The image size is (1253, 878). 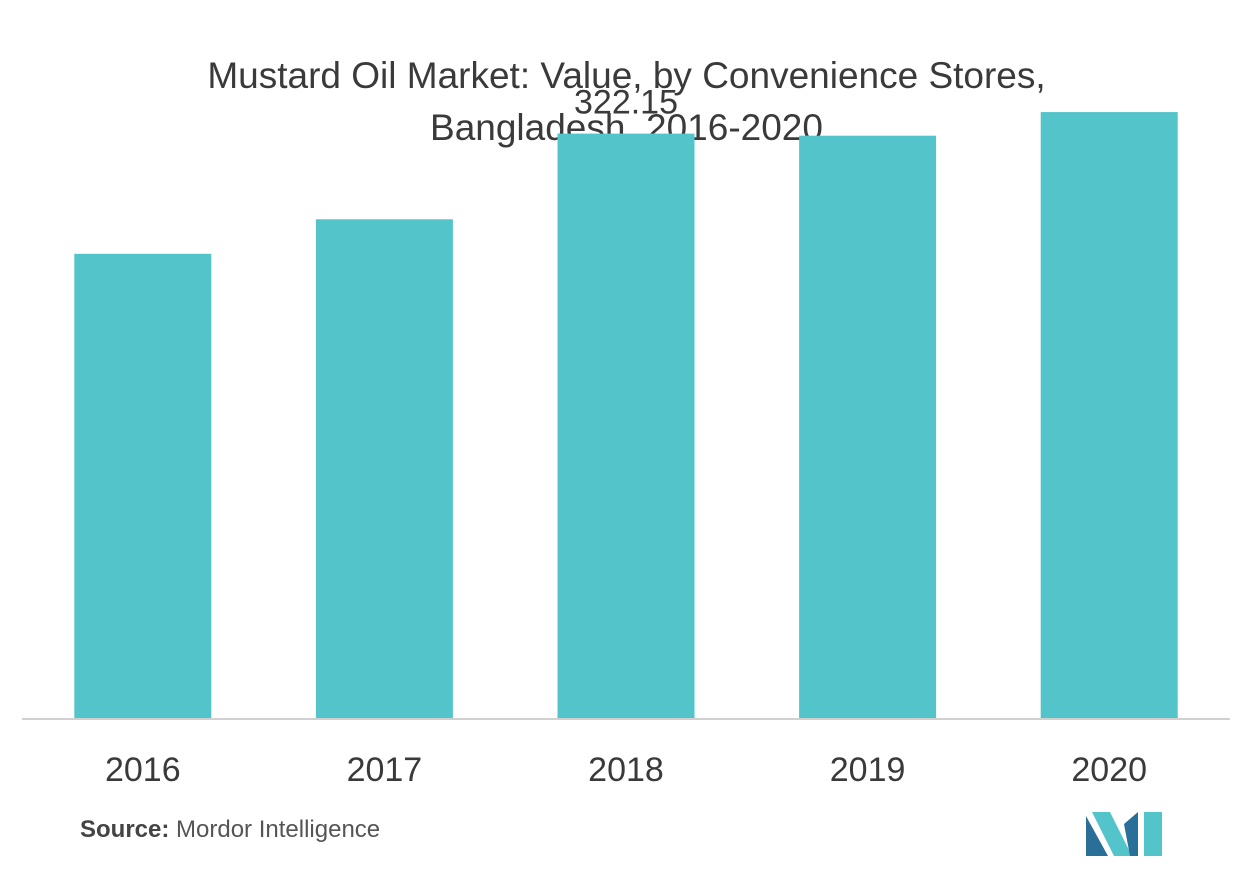 I want to click on x-tick-label-2018: 2018, so click(x=626, y=770).